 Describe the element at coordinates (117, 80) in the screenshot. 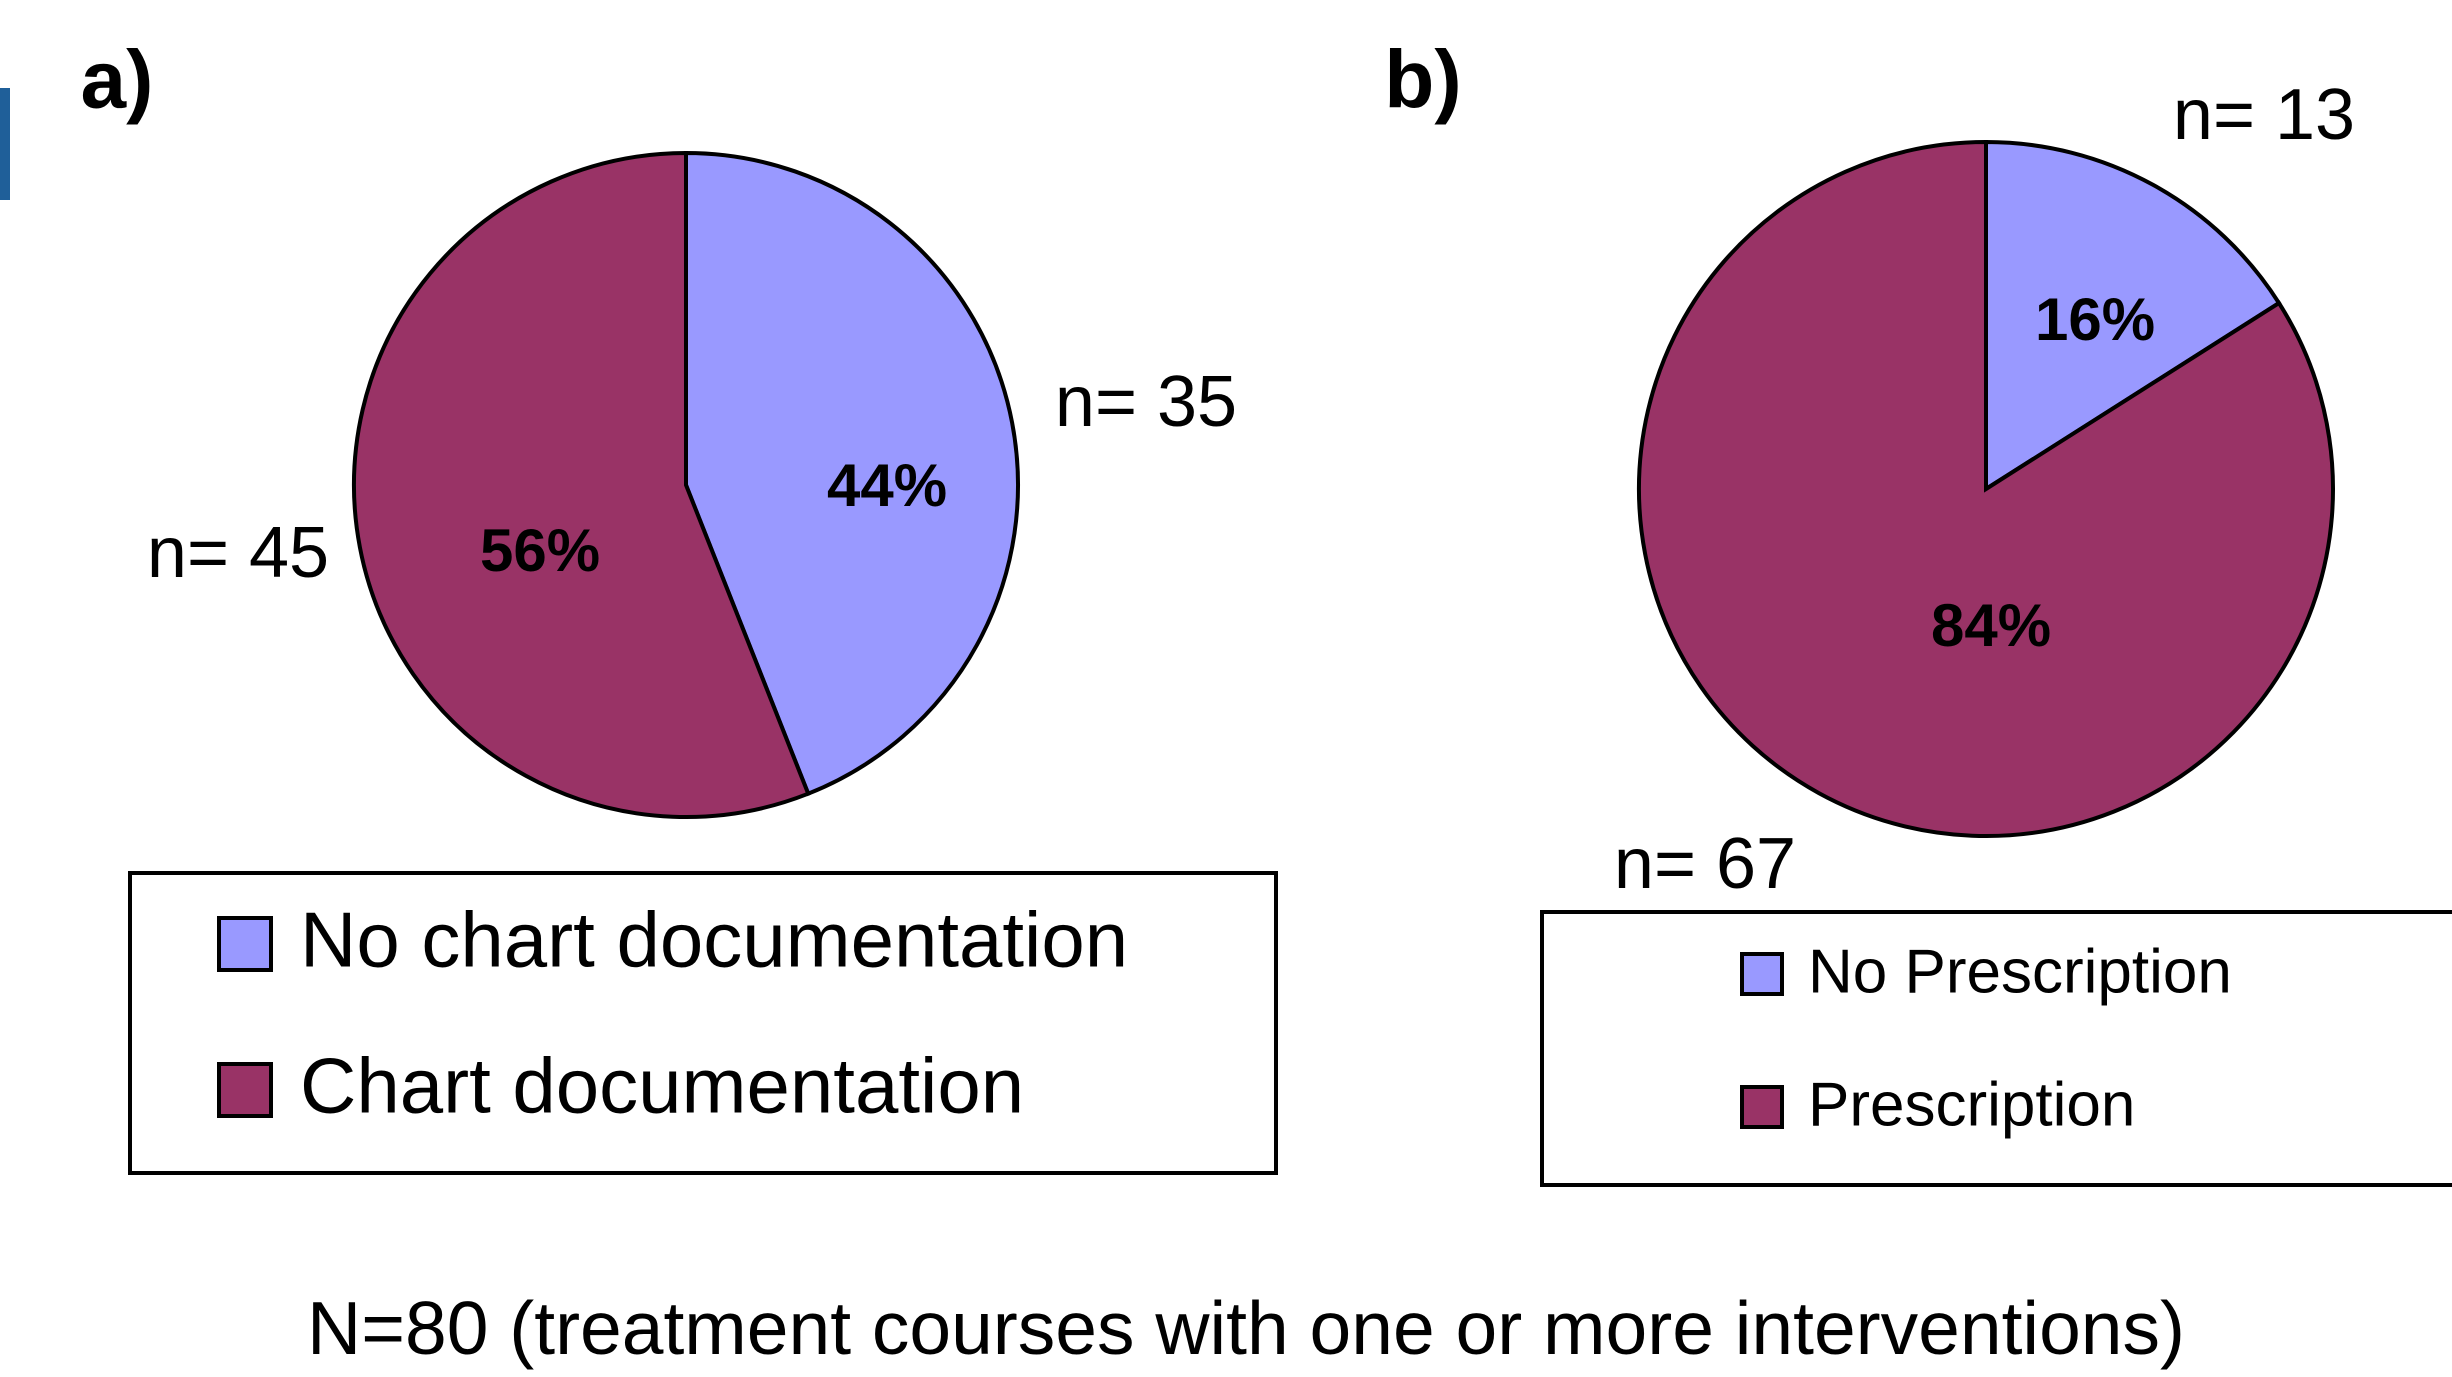

I see `panel-label: a)` at that location.